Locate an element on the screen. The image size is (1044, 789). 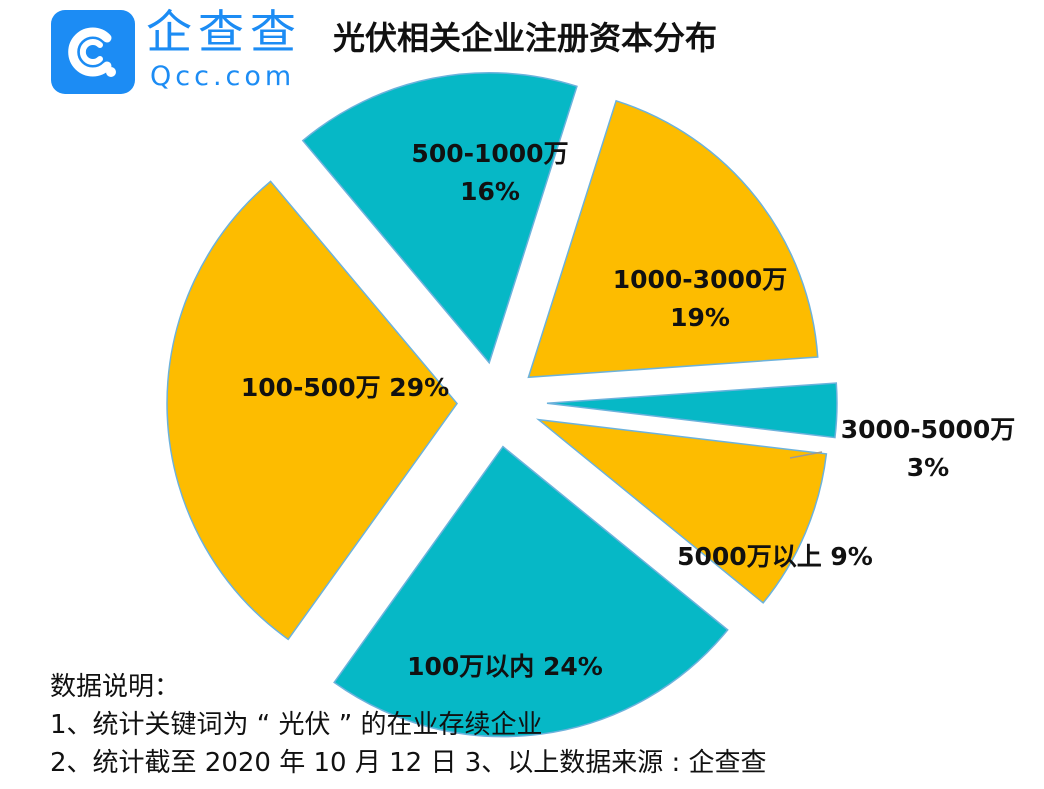
qcc-logo-icon is located at coordinates (93, 52).